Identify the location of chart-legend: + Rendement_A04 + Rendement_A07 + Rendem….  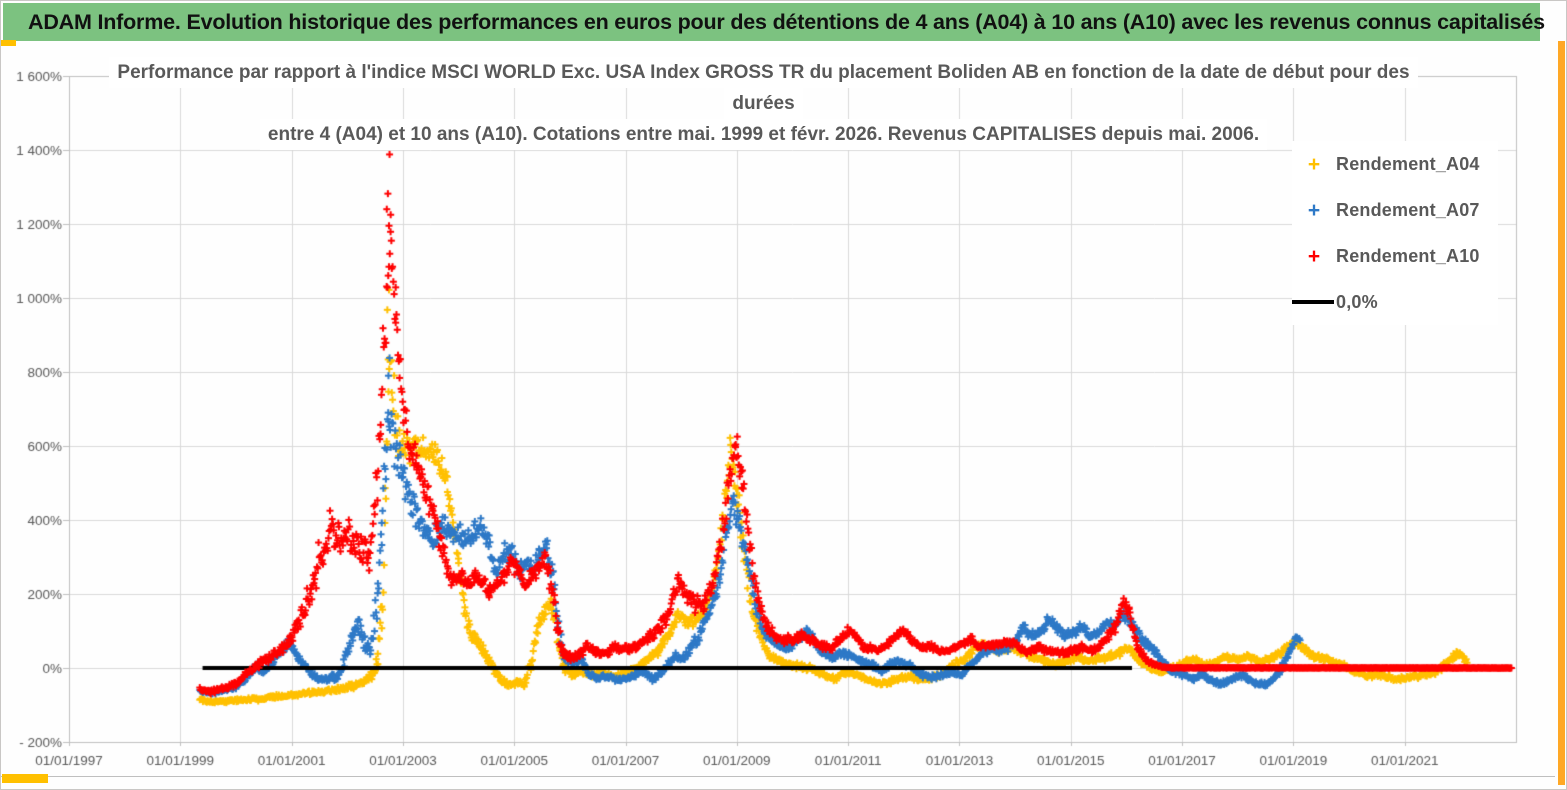
(1395, 233).